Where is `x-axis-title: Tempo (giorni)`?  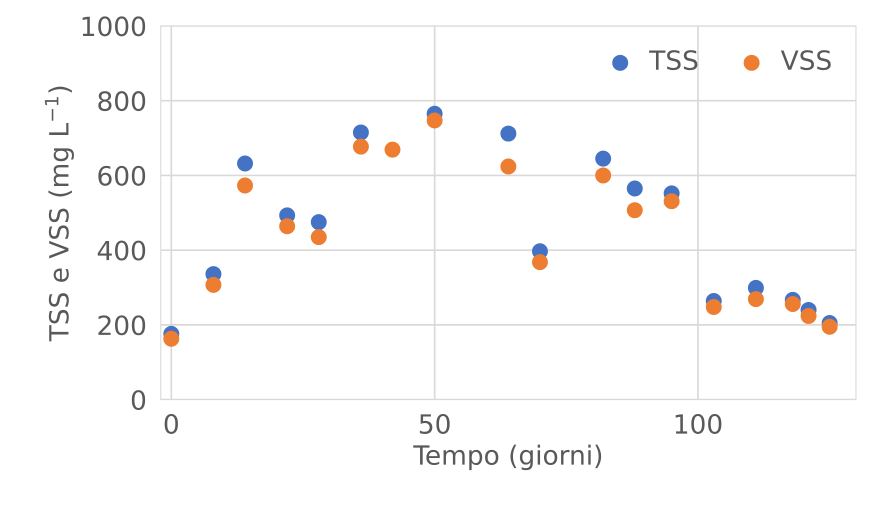 x-axis-title: Tempo (giorni) is located at coordinates (507, 457).